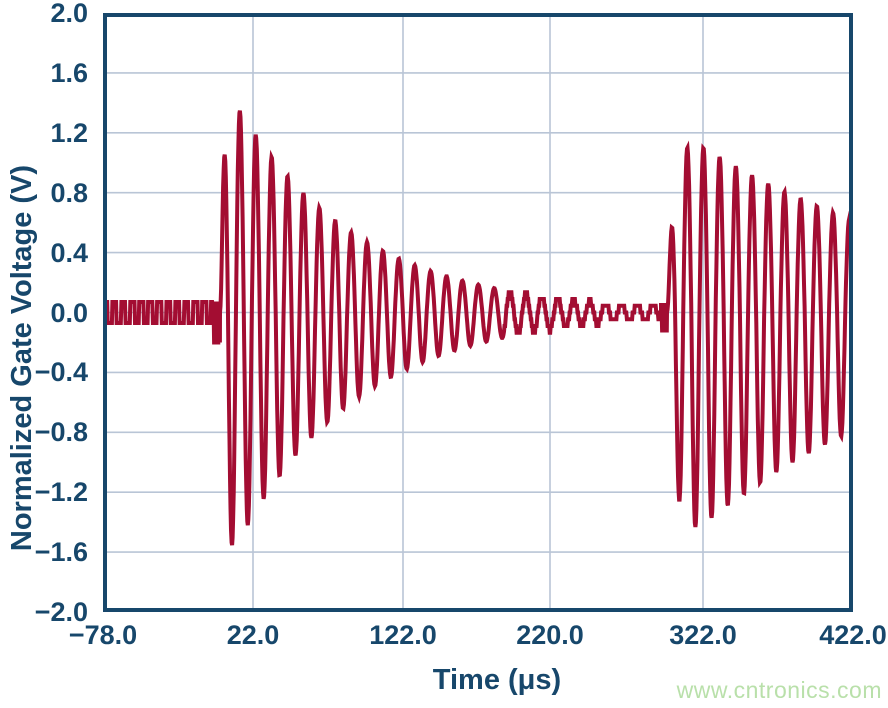 This screenshot has width=888, height=708. Describe the element at coordinates (61, 612) in the screenshot. I see `y-tick-label: −2.0` at that location.